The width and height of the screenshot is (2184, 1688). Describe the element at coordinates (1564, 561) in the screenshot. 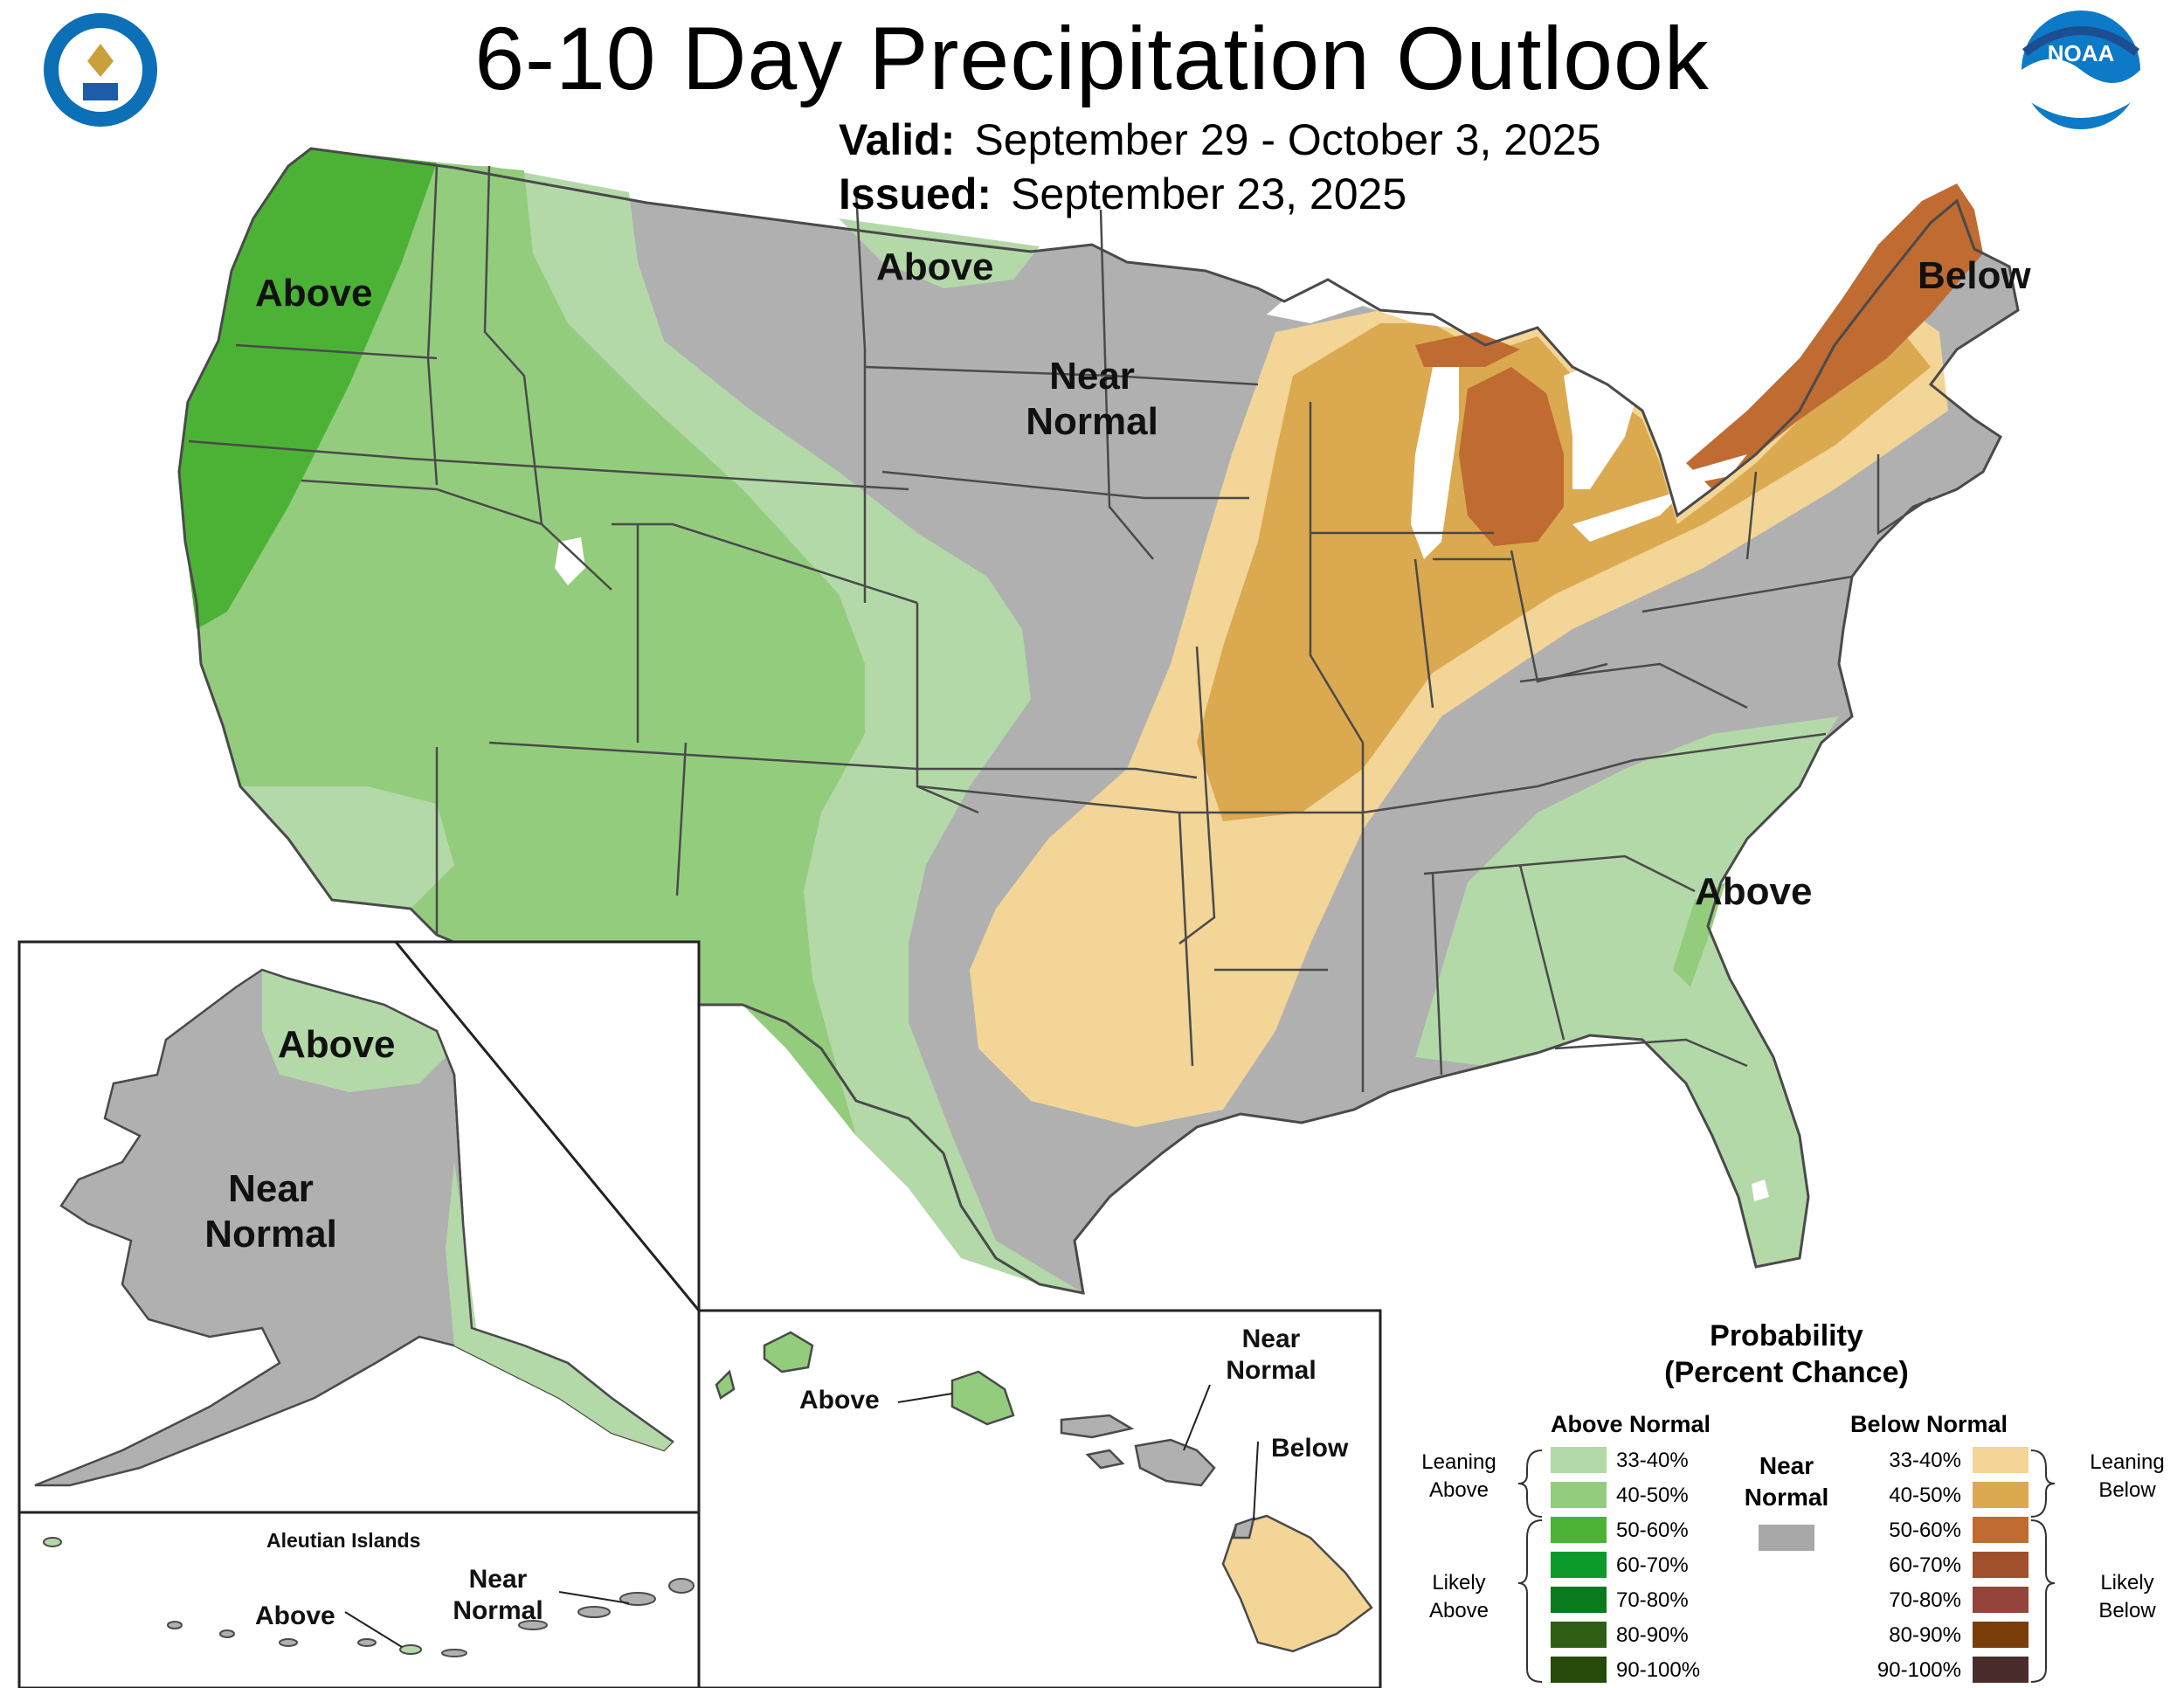

I see `below-40-50-region` at that location.